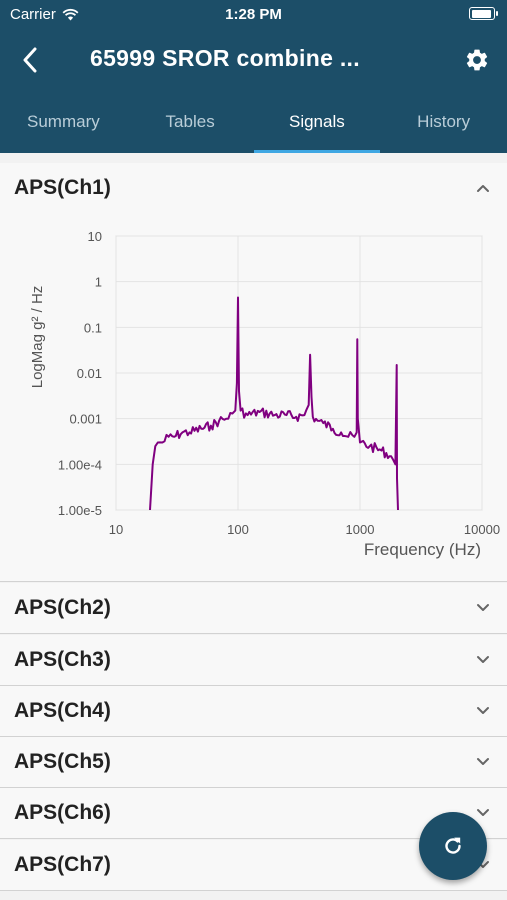 The image size is (507, 900). Describe the element at coordinates (422, 549) in the screenshot. I see `chart-x-label: Frequency (Hz)` at that location.